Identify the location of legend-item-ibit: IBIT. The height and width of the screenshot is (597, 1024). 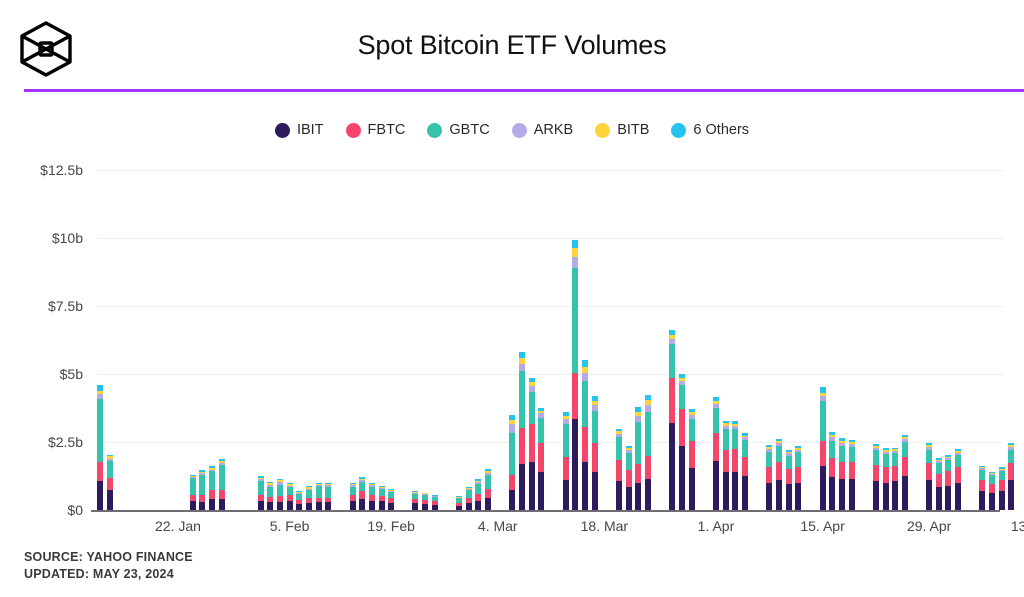
(299, 130).